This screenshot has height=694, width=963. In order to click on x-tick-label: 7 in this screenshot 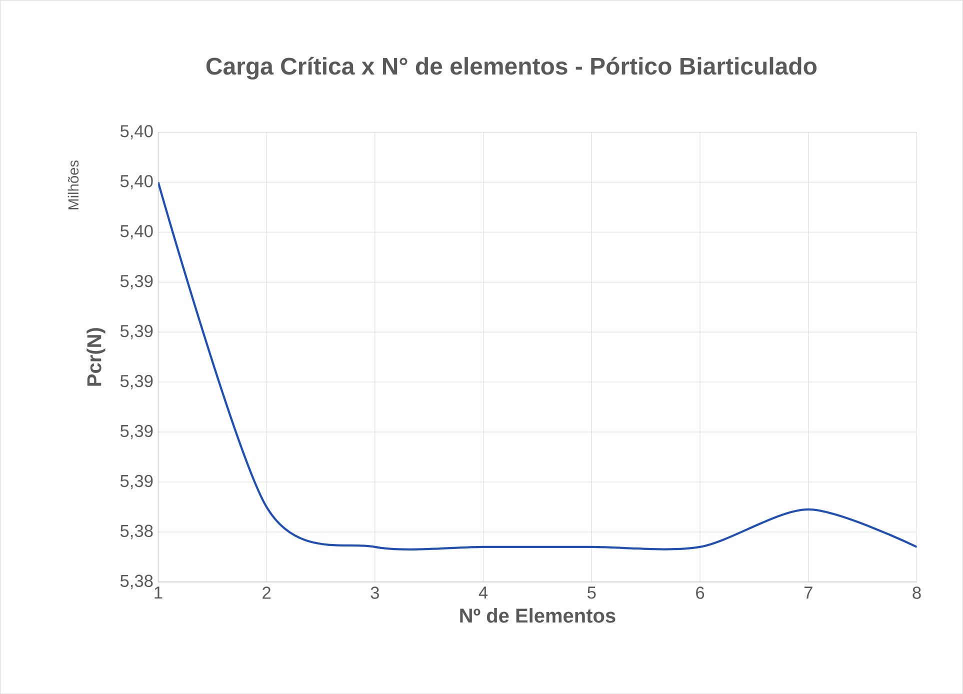, I will do `click(808, 592)`.